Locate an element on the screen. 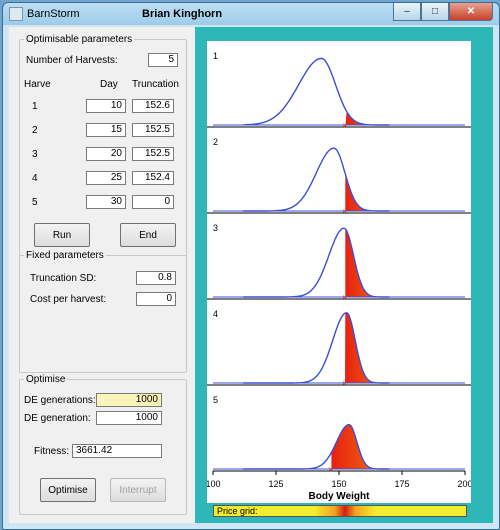  de-generations-input: 1000 is located at coordinates (129, 400).